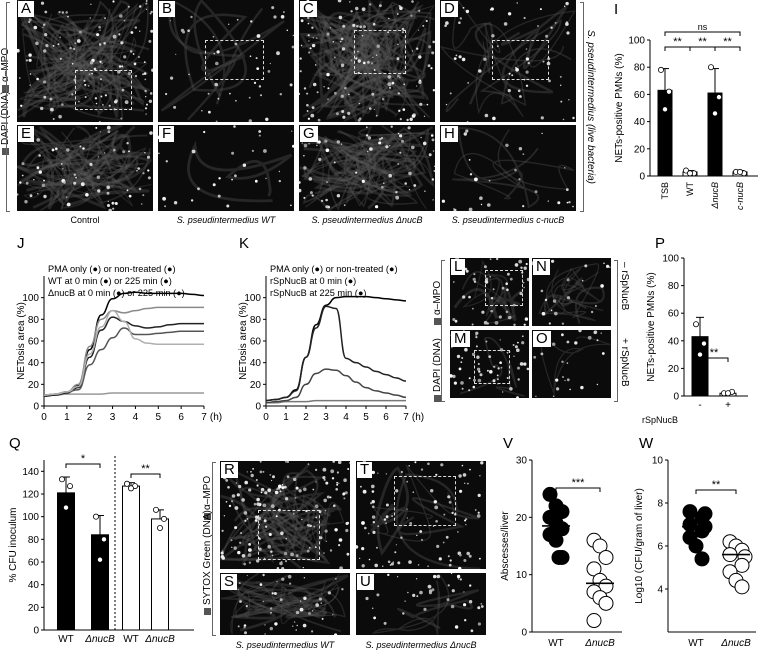  Describe the element at coordinates (660, 244) in the screenshot. I see `panel-label-P: P` at that location.